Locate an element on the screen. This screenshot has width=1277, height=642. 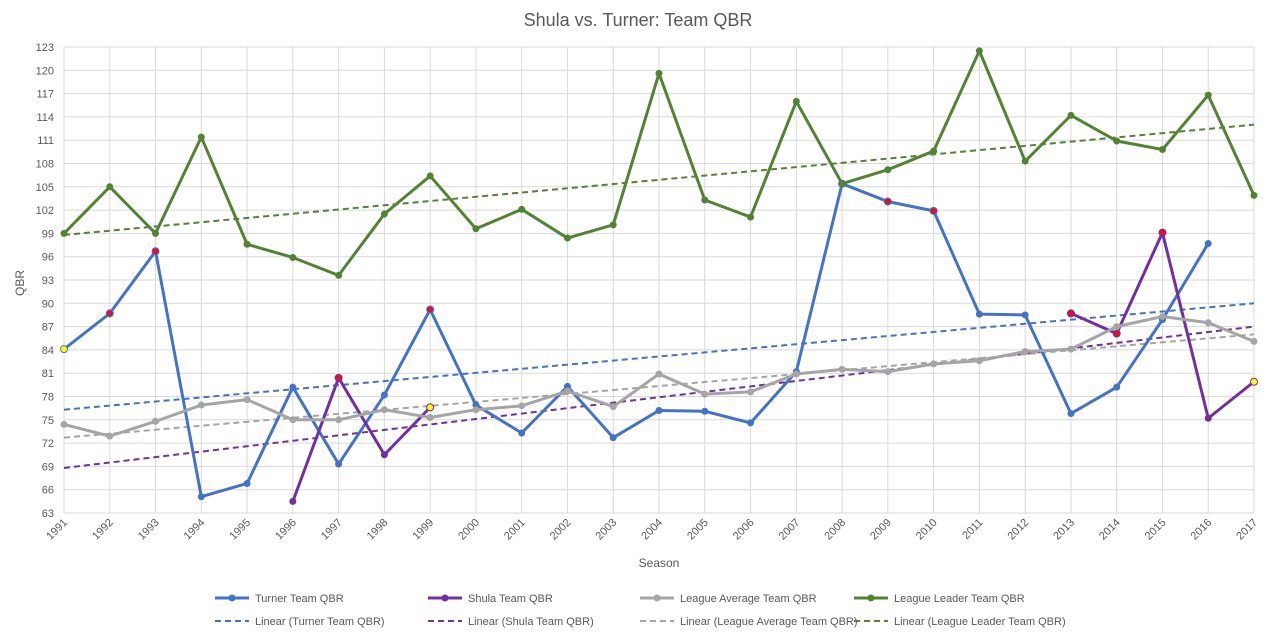
legend-label: Turner Team QBR is located at coordinates (299, 599).